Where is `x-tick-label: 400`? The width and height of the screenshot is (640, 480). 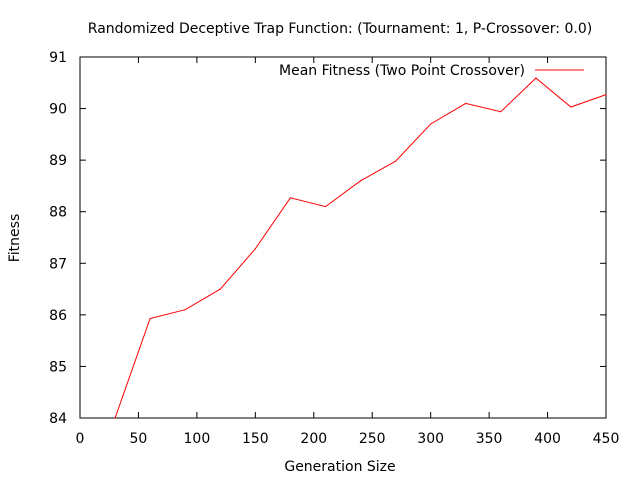
x-tick-label: 400 is located at coordinates (547, 439).